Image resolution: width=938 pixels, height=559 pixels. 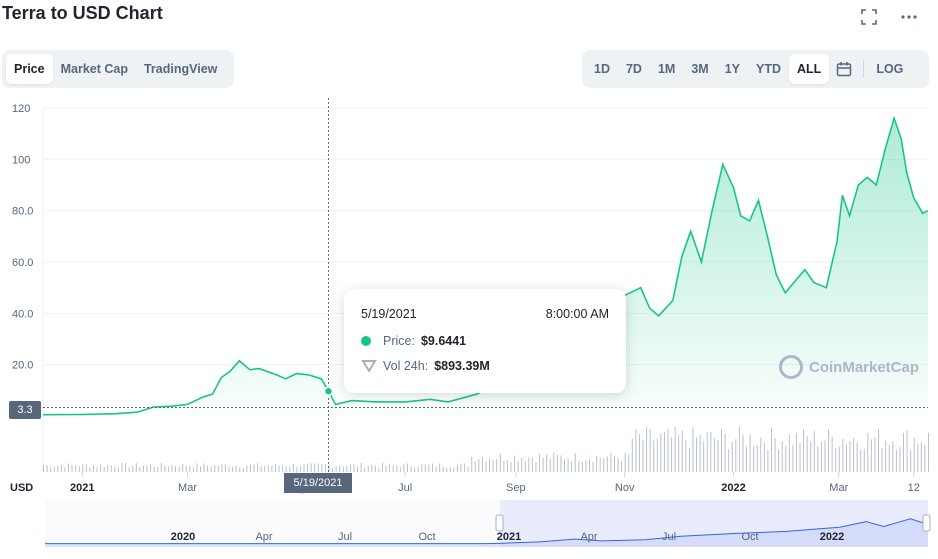 I want to click on tab-market-cap: Market Cap, so click(x=94, y=69).